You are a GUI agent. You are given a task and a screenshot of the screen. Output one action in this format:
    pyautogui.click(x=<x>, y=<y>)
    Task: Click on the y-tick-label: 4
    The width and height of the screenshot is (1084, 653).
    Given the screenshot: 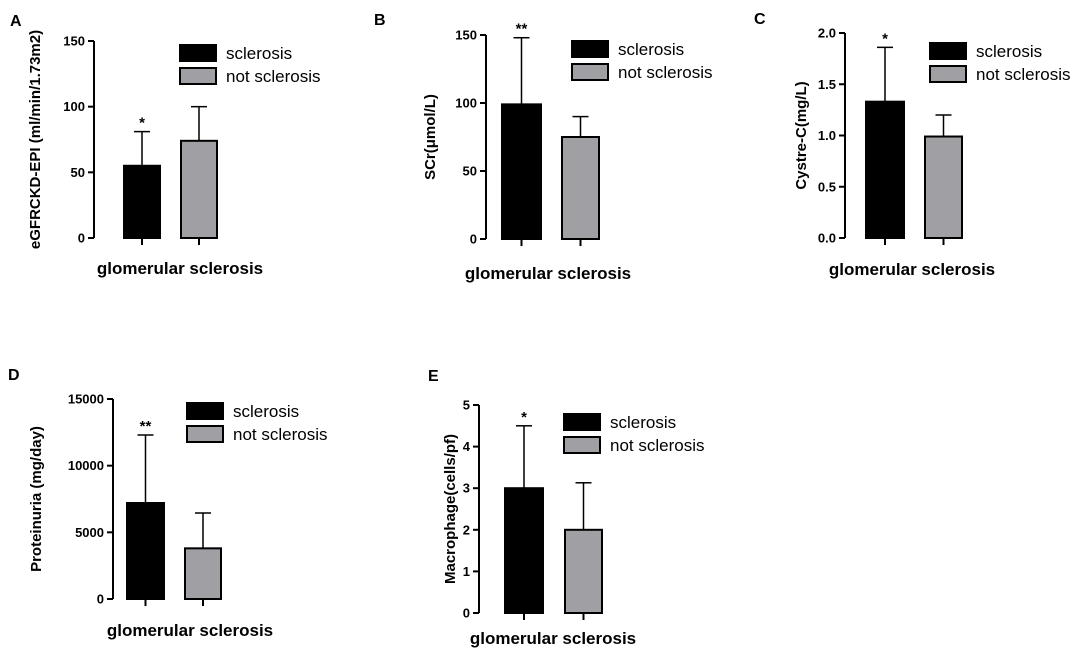 What is the action you would take?
    pyautogui.click(x=467, y=446)
    